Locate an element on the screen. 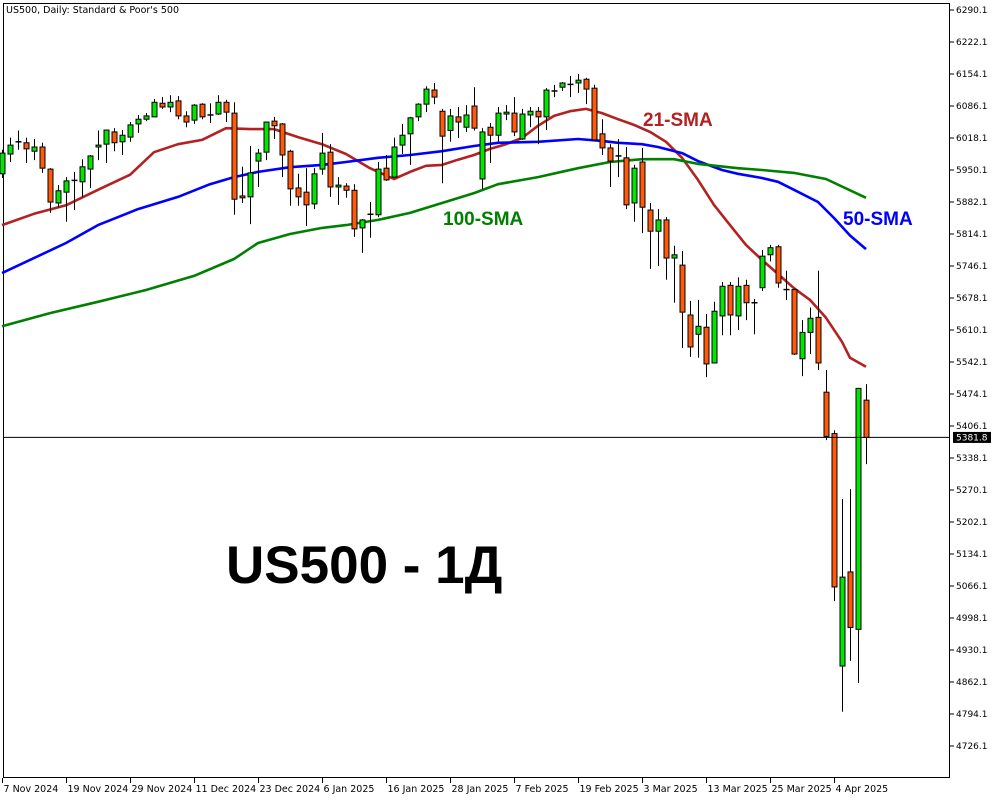 The height and width of the screenshot is (800, 1000). date-tick-label: 23 Dec 2024 is located at coordinates (290, 789).